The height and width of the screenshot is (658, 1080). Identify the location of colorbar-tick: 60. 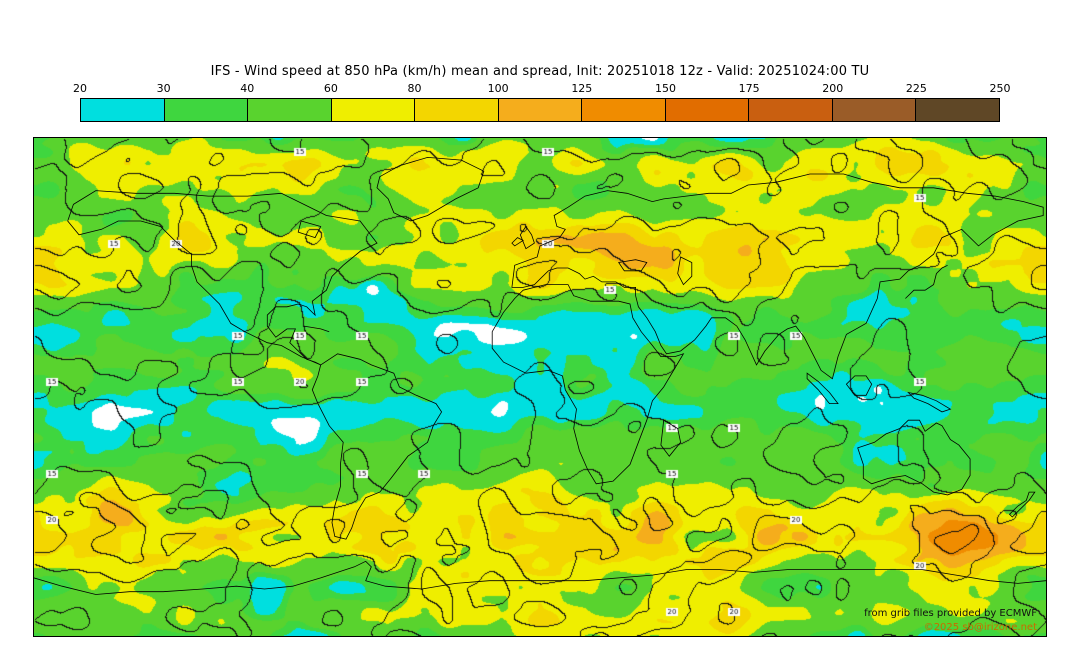
(330, 88).